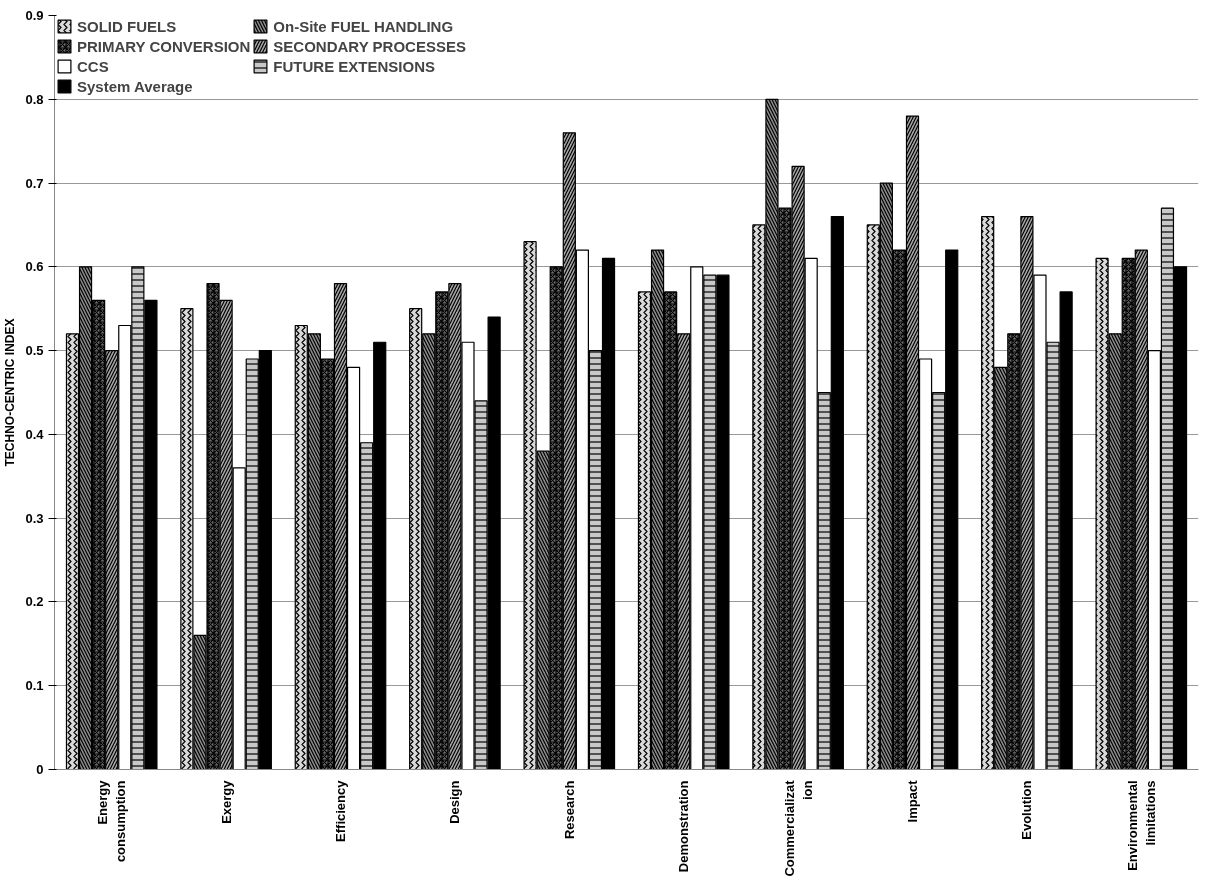 The image size is (1213, 879). Describe the element at coordinates (1141, 825) in the screenshot. I see `x-tick-label: Environmental limitations` at that location.